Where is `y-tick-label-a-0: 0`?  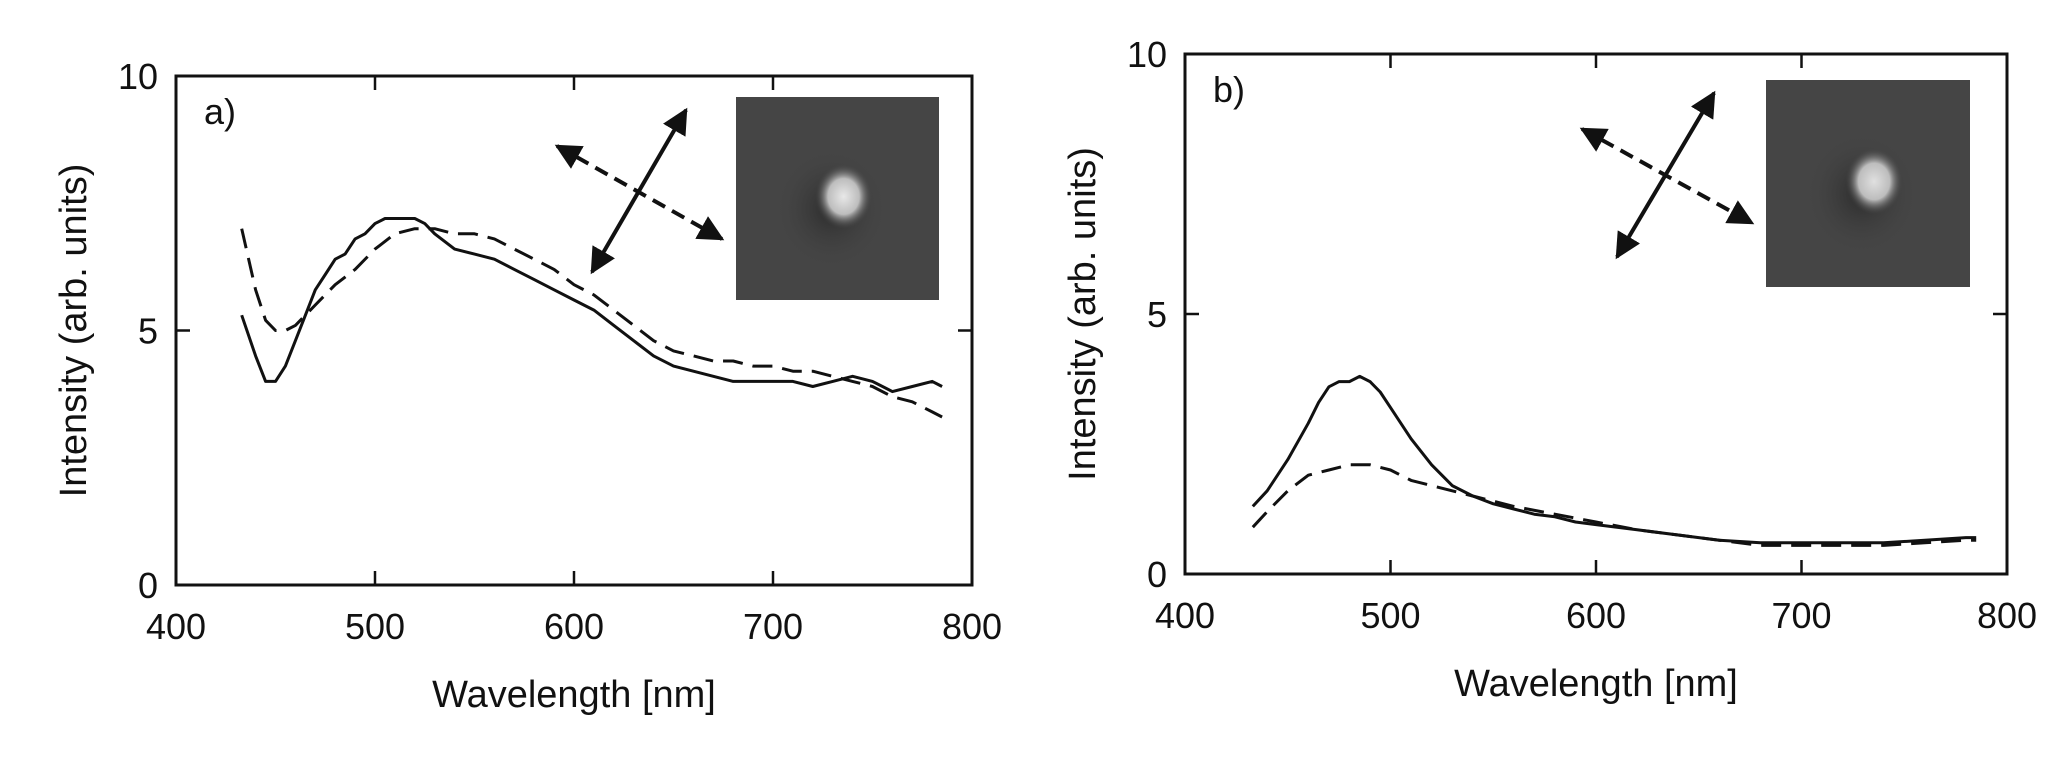
y-tick-label-a-0: 0 is located at coordinates (148, 585).